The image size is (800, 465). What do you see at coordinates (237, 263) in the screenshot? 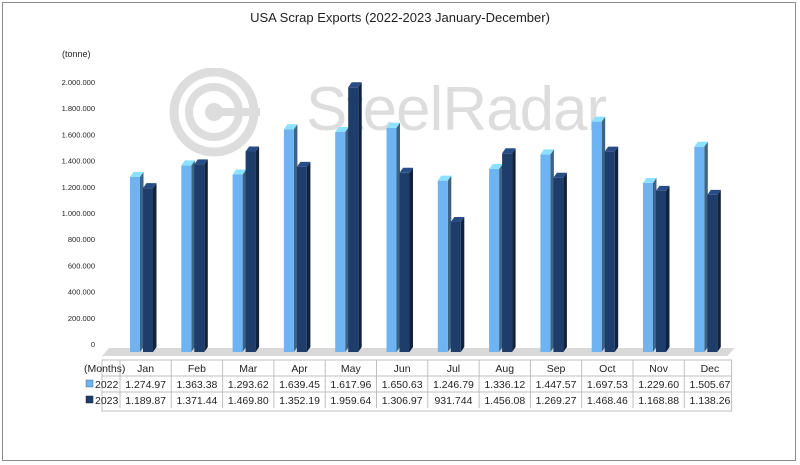
I see `bar-2022-Mar` at bounding box center [237, 263].